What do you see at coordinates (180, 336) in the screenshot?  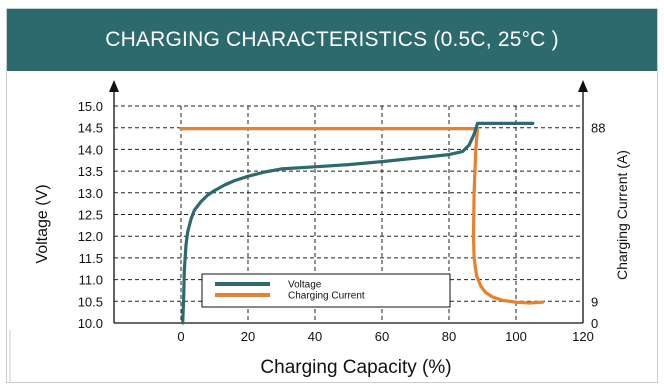 I see `x-tick-label: 0` at bounding box center [180, 336].